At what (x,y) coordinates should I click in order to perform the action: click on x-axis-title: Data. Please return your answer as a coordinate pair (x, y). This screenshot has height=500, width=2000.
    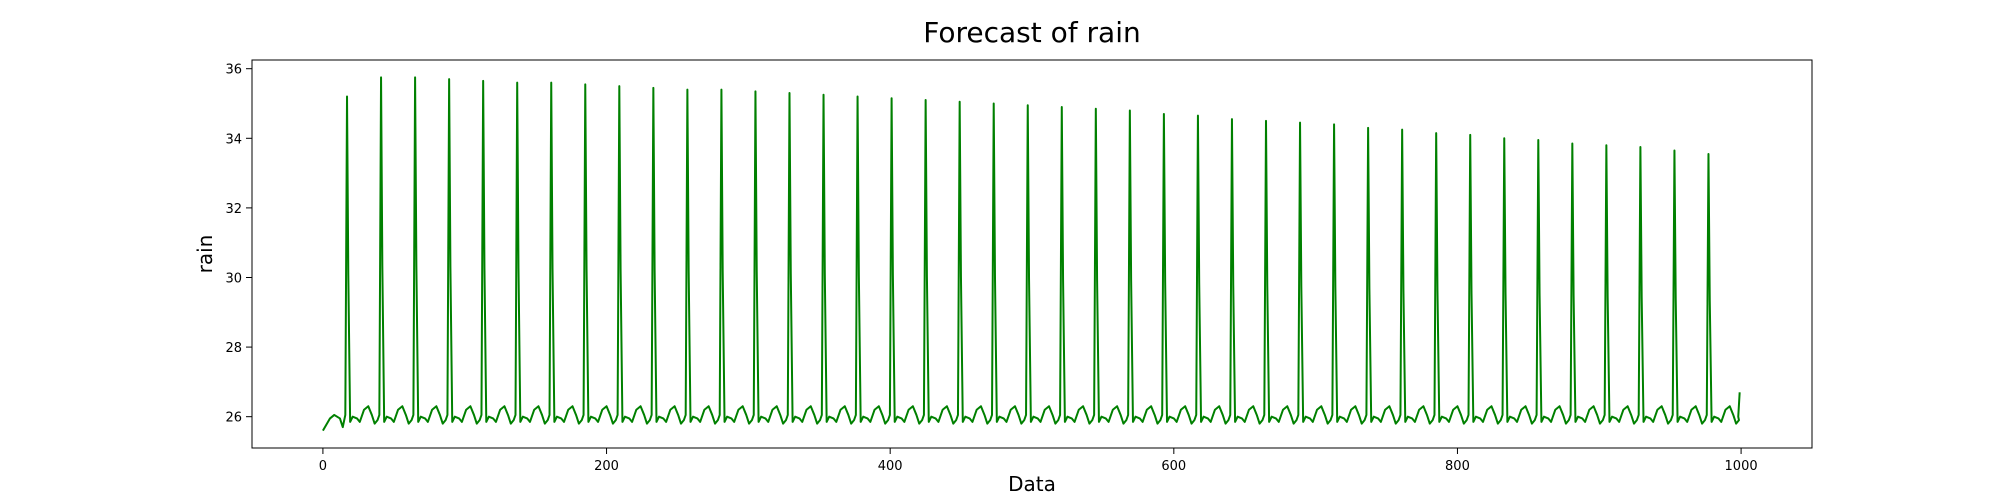
    Looking at the image, I should click on (1032, 484).